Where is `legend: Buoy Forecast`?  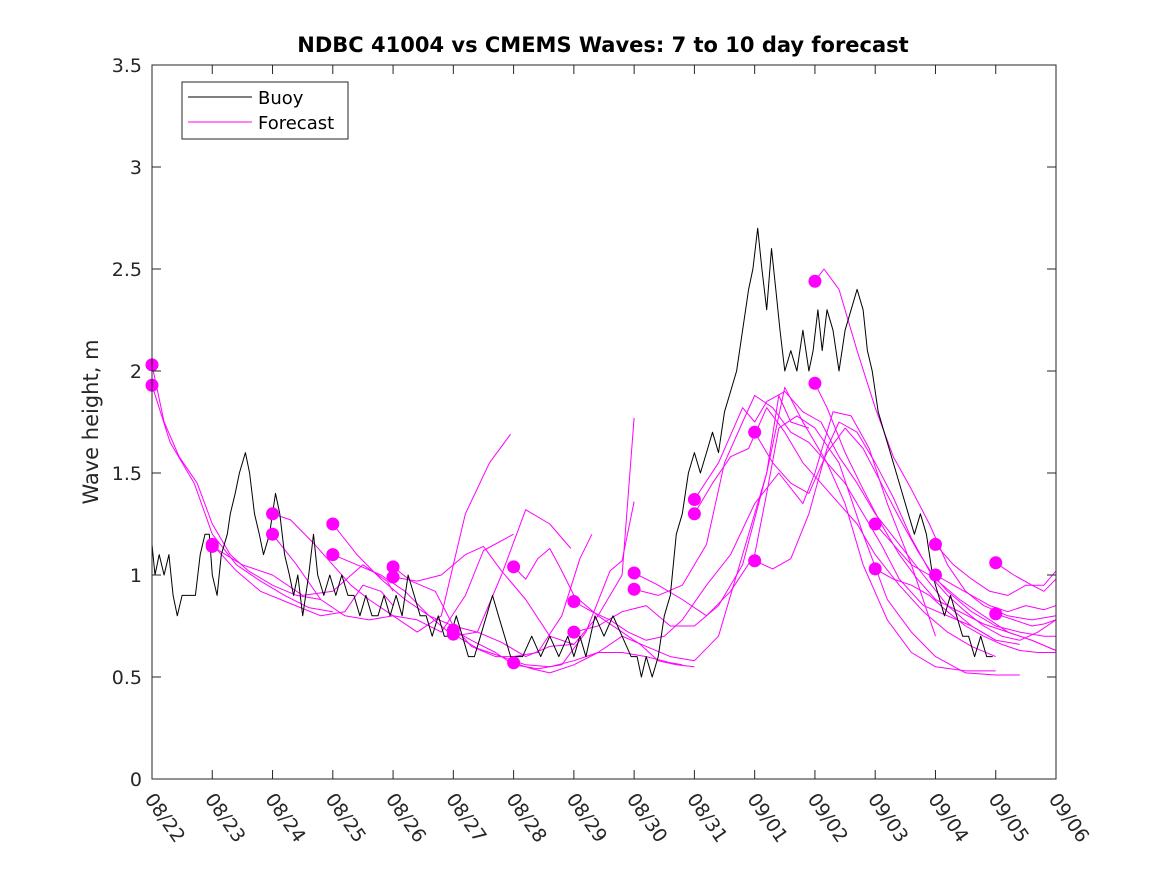
legend: Buoy Forecast is located at coordinates (265, 110).